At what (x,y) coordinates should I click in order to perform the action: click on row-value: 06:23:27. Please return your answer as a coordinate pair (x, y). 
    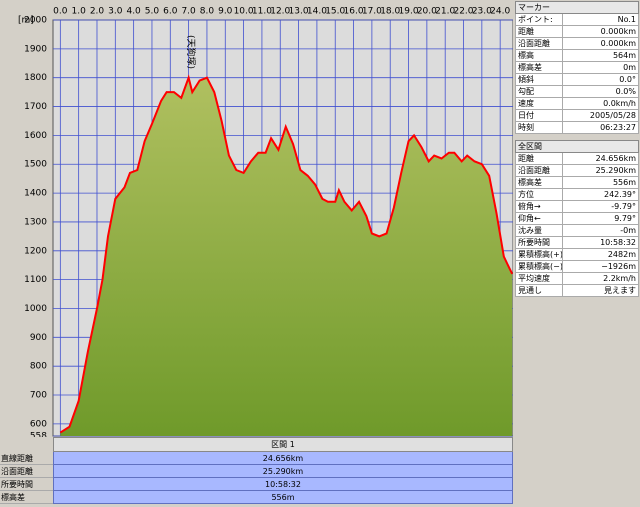
    Looking at the image, I should click on (618, 127).